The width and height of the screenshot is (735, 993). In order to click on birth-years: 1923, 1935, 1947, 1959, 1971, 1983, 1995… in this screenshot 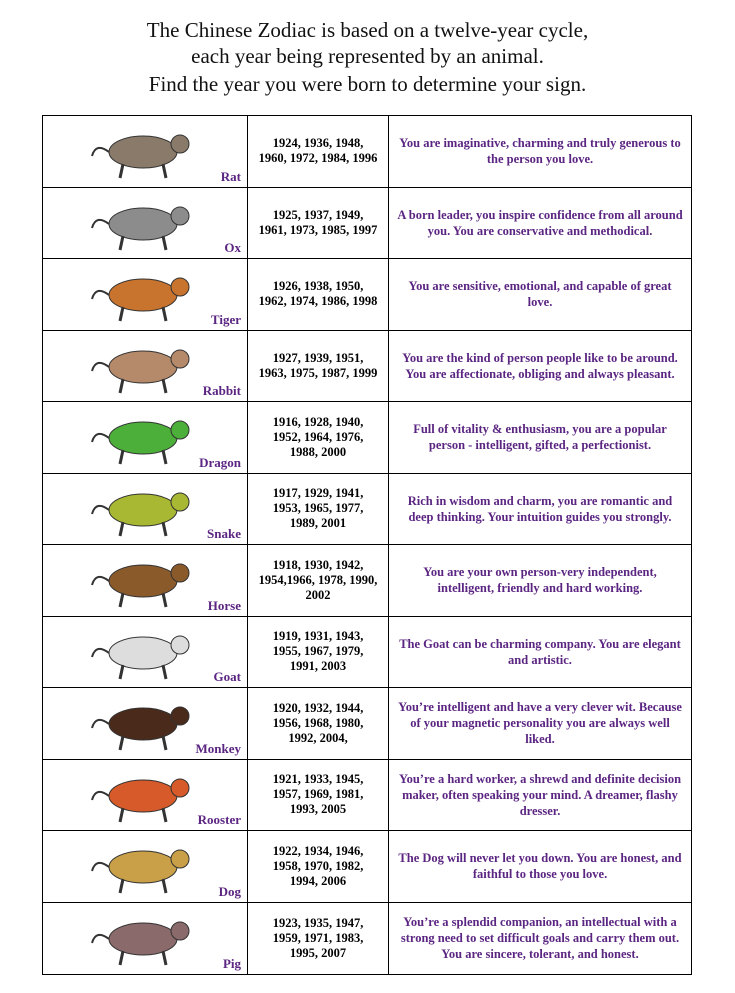, I will do `click(318, 938)`.